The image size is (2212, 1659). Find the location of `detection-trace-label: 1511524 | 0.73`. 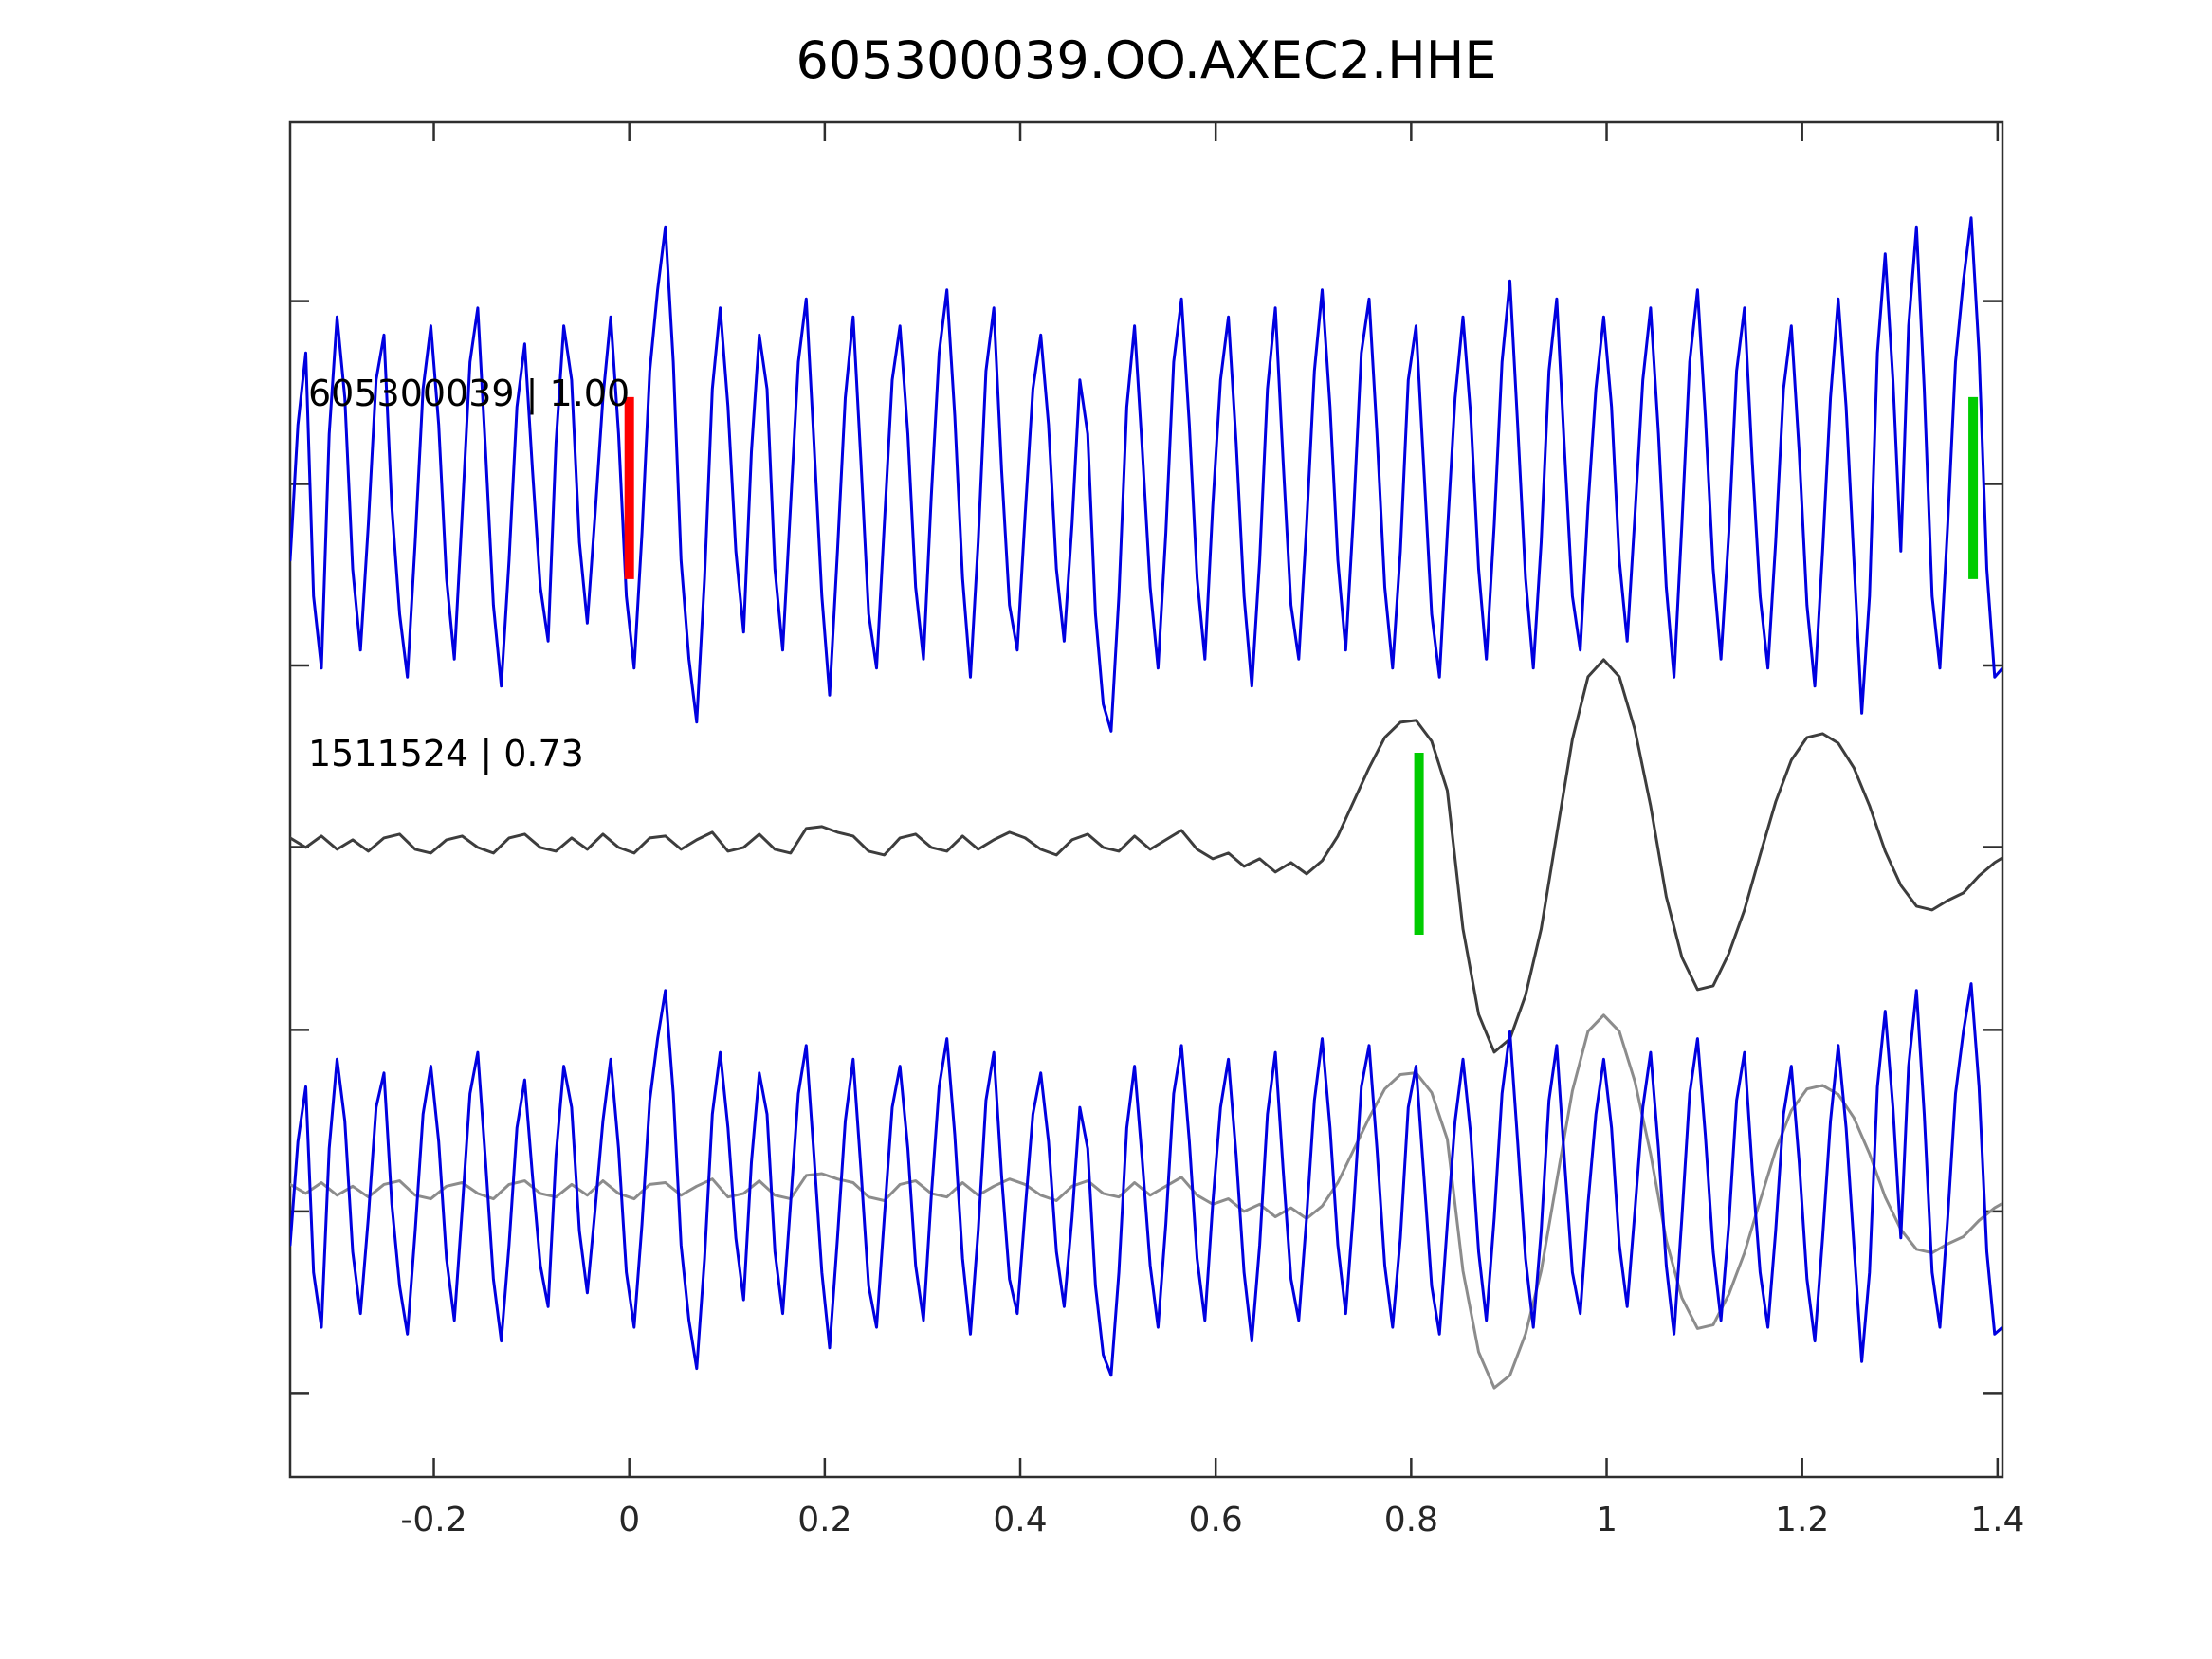

detection-trace-label: 1511524 | 0.73 is located at coordinates (446, 754).